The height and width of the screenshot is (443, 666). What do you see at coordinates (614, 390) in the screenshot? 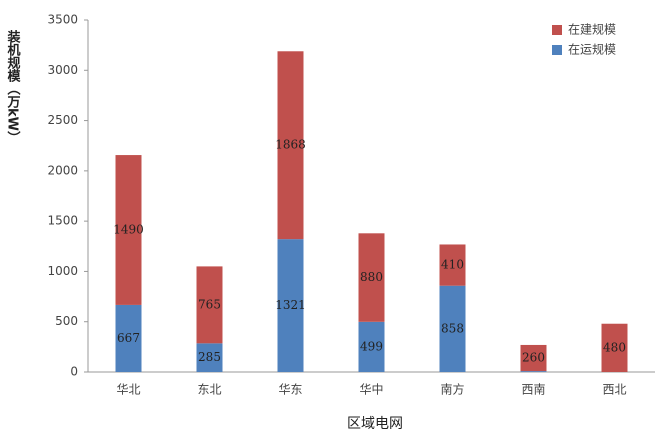
I see `x-tick-label: 西北` at bounding box center [614, 390].